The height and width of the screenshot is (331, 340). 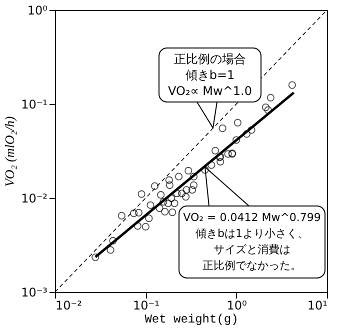 What do you see at coordinates (252, 233) in the screenshot?
I see `annotation: 傾きbは1より小さく、` at bounding box center [252, 233].